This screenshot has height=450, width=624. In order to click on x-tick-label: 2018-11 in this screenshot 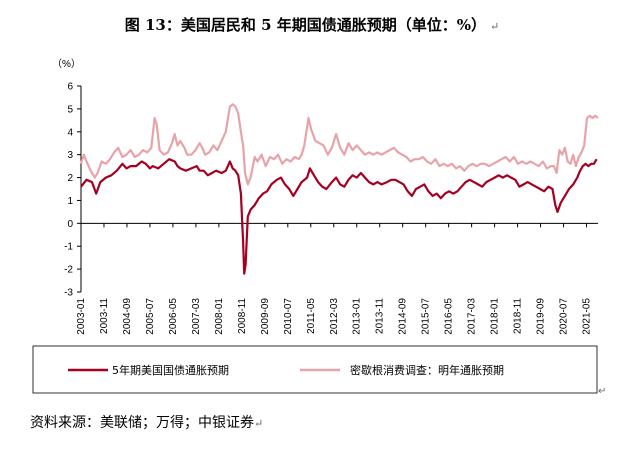, I will do `click(518, 316)`.